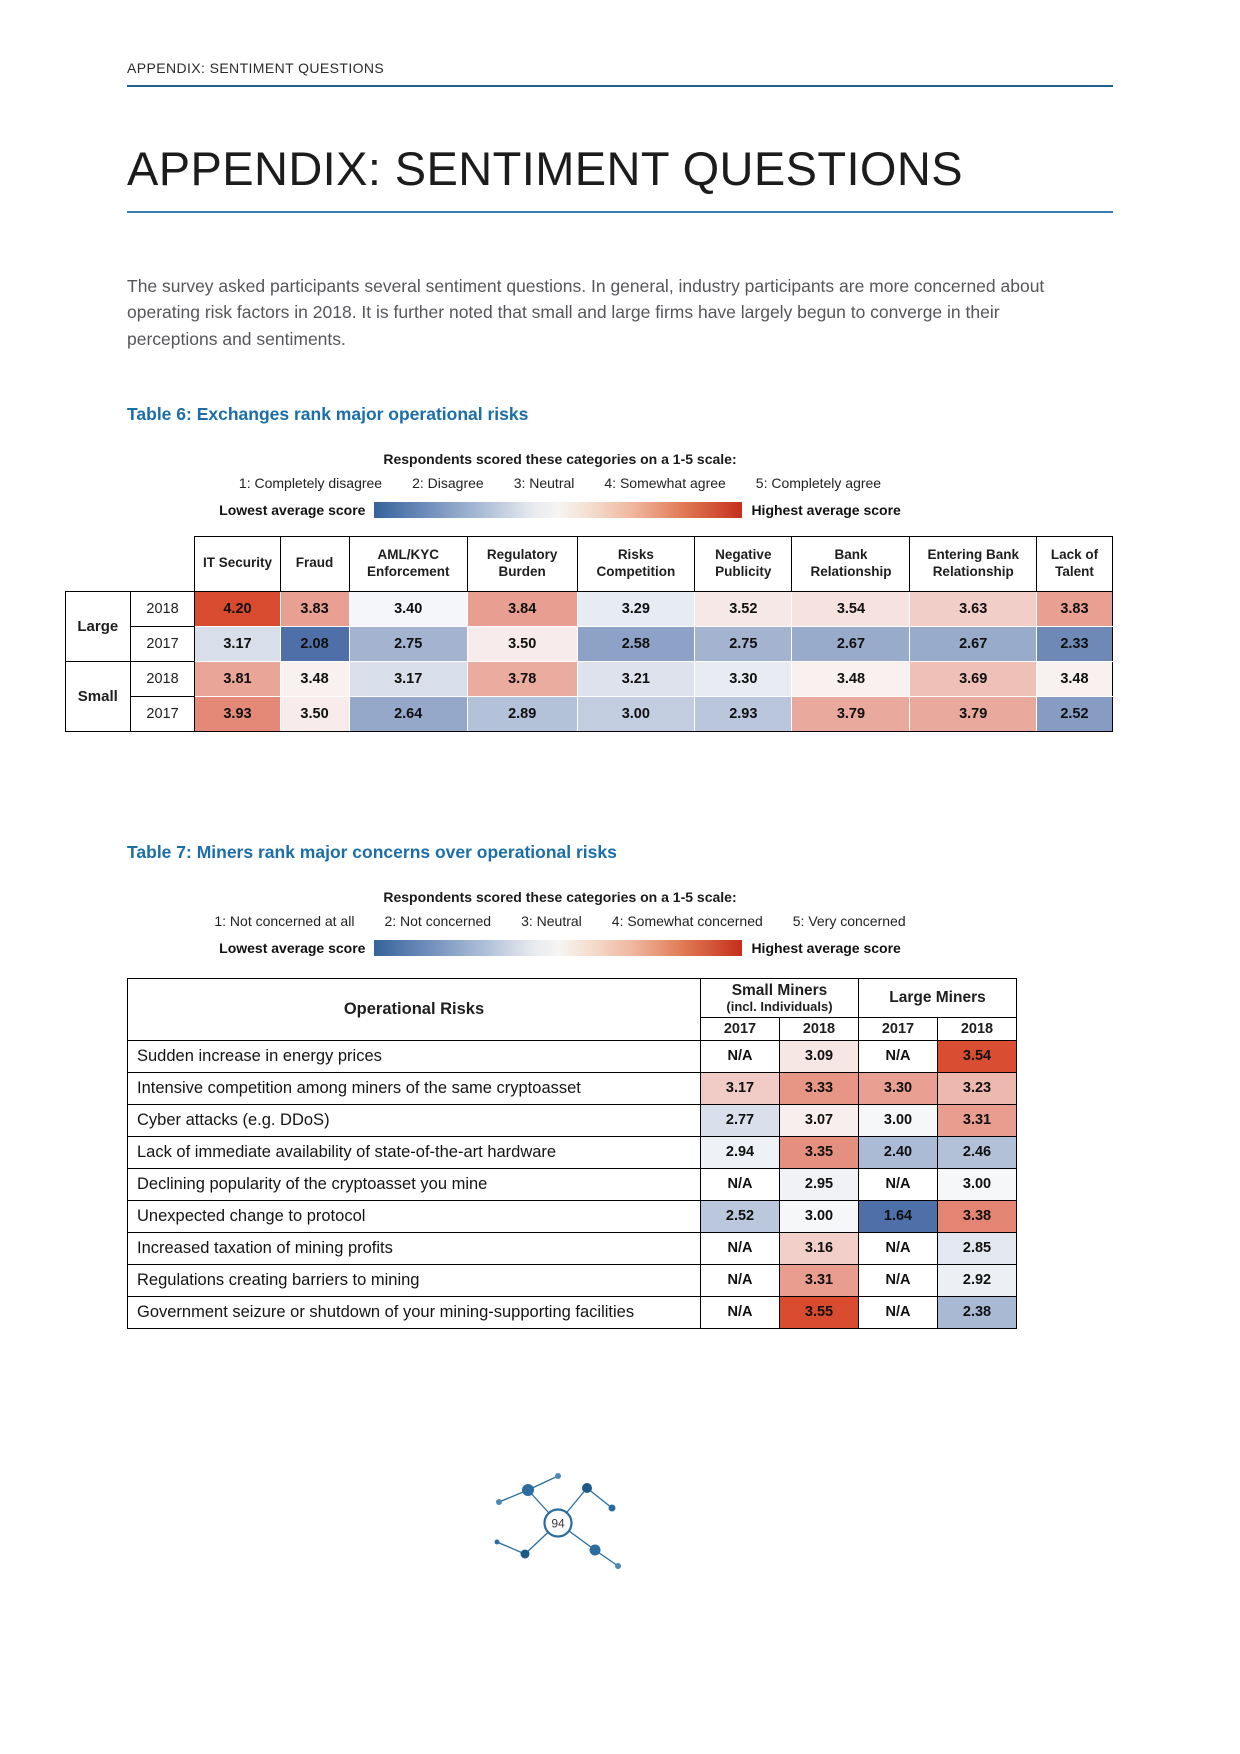  Describe the element at coordinates (408, 713) in the screenshot. I see `table6-value-cell: 2.64` at that location.